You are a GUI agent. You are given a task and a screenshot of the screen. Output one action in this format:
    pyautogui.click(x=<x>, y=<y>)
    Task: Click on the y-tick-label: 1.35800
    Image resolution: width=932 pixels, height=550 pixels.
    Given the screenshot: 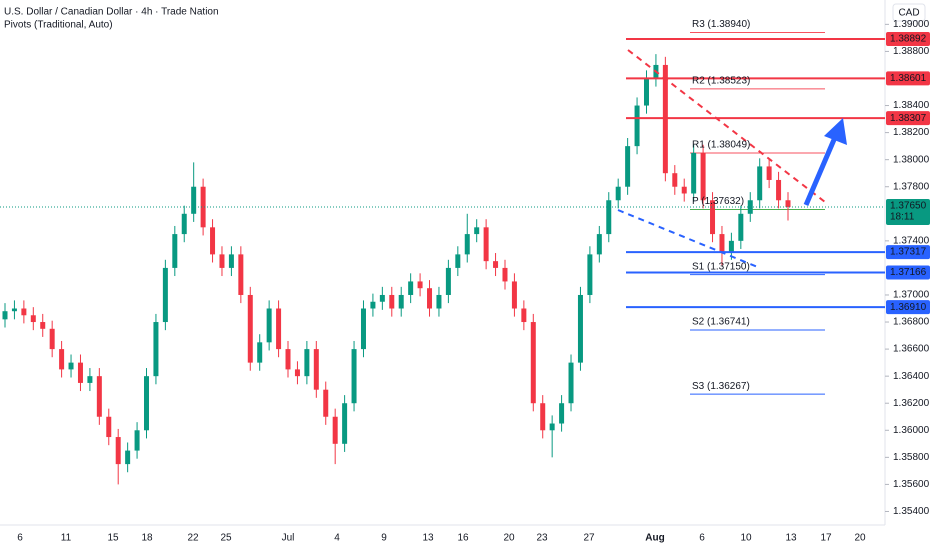 What is the action you would take?
    pyautogui.click(x=911, y=457)
    